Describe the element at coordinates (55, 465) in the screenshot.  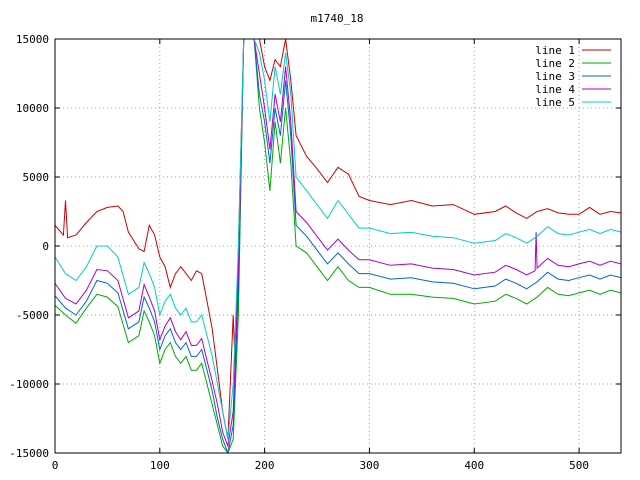
I see `x-tick-label: 0` at that location.